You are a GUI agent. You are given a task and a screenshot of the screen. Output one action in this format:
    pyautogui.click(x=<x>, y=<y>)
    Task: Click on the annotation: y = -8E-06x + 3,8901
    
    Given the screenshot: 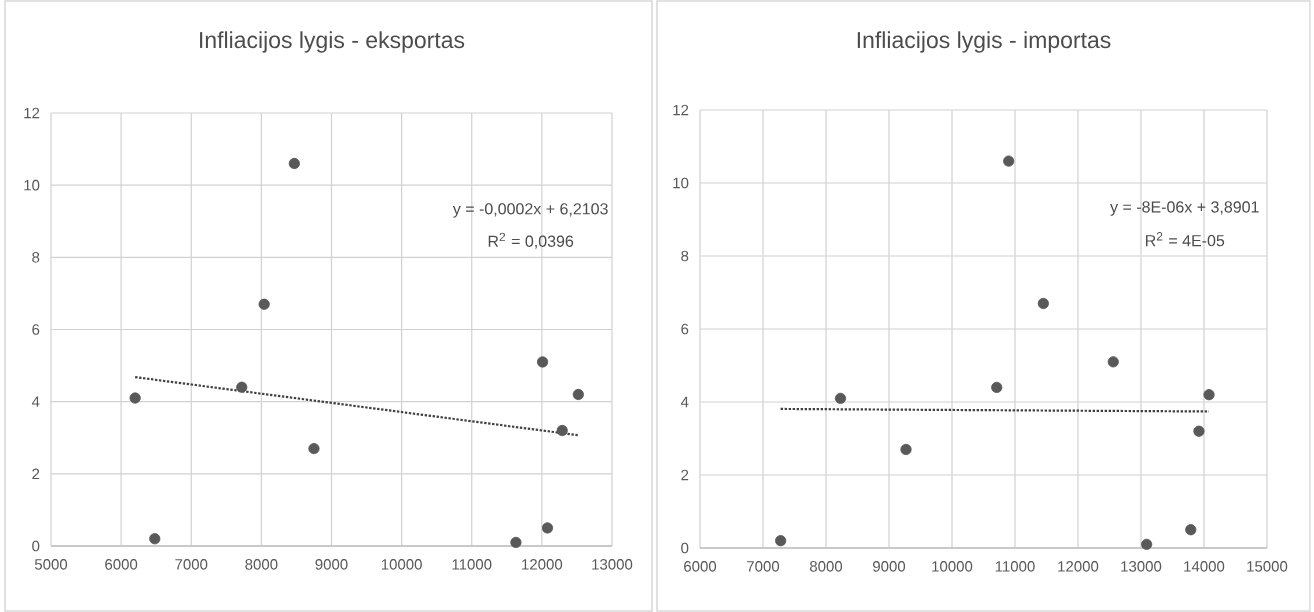 What is the action you would take?
    pyautogui.click(x=1184, y=208)
    